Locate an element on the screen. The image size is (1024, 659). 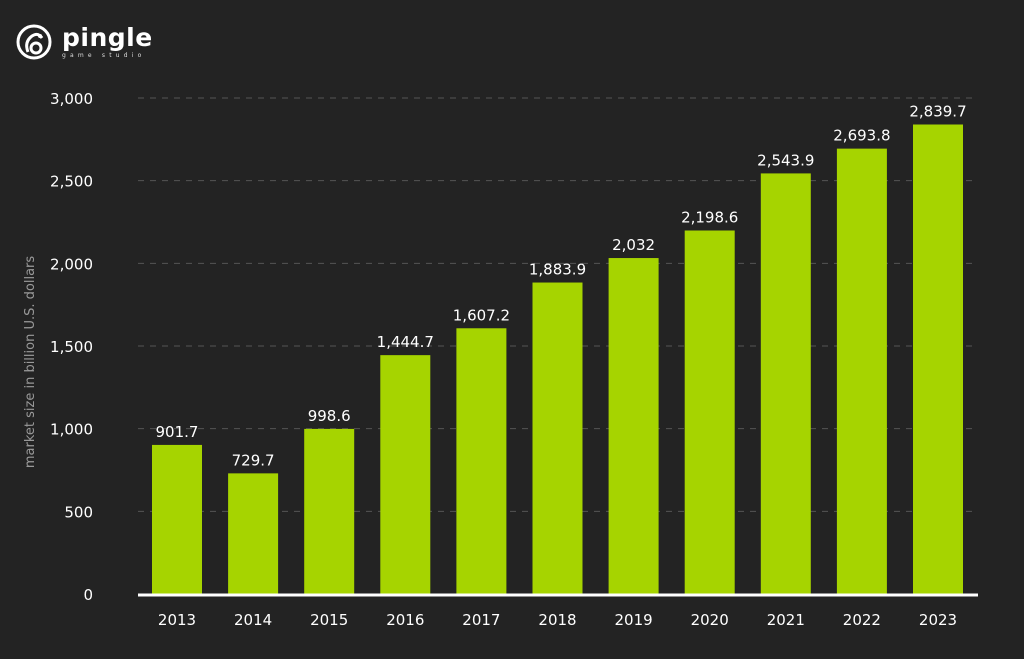
bar-2019 is located at coordinates (633, 426).